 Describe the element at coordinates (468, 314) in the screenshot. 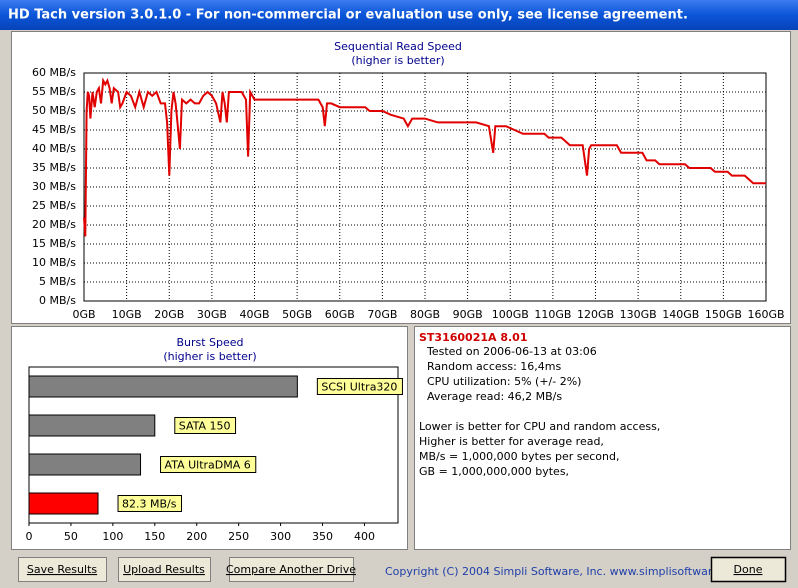

I see `x-tick-label: 90GB` at that location.